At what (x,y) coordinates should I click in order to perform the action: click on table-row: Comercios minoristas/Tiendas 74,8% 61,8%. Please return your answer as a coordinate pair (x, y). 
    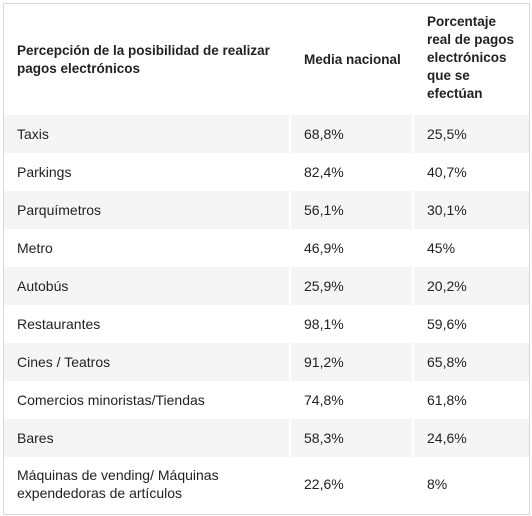
    Looking at the image, I should click on (266, 400).